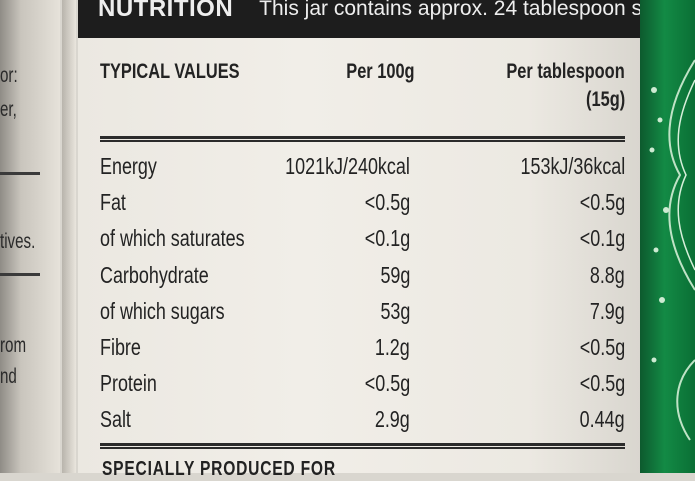 This screenshot has height=481, width=695. Describe the element at coordinates (380, 71) in the screenshot. I see `col-per-100g: Per 100g` at that location.